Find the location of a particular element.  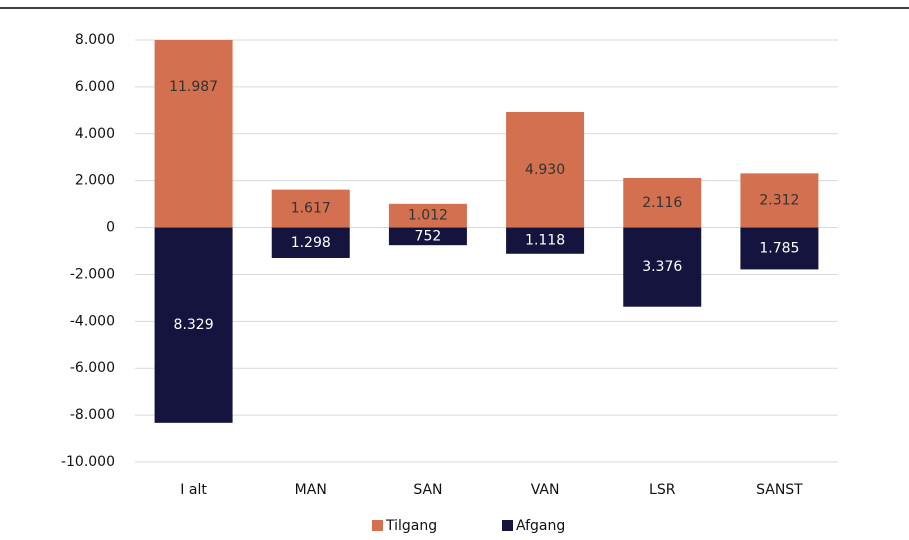

data-label: 1.785 is located at coordinates (779, 248).